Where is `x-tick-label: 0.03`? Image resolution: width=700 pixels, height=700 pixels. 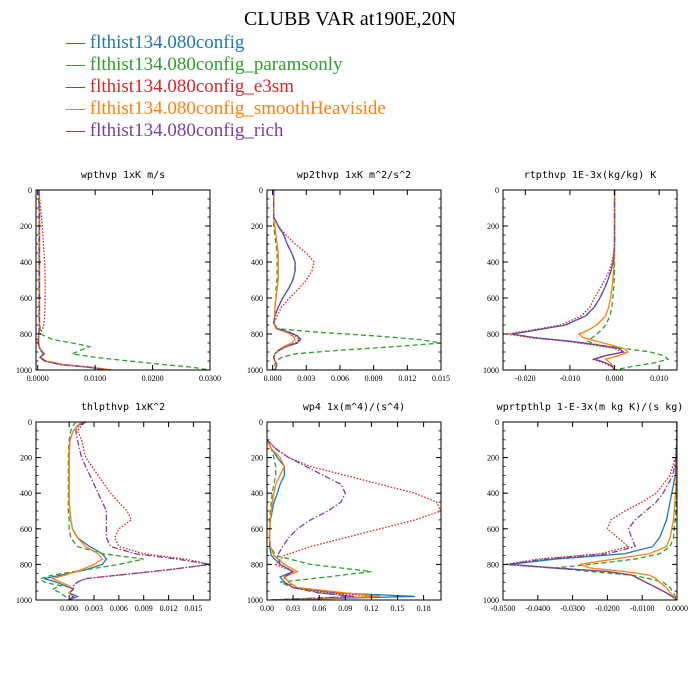 x-tick-label: 0.03 is located at coordinates (293, 608).